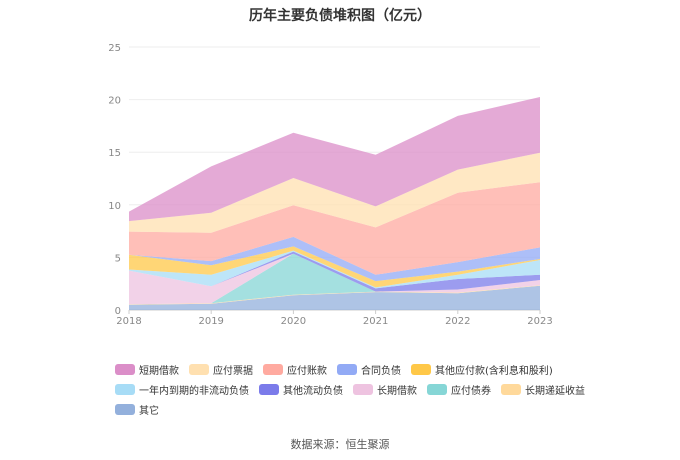 The width and height of the screenshot is (680, 460). I want to click on x-tick-label: 2022, so click(457, 321).